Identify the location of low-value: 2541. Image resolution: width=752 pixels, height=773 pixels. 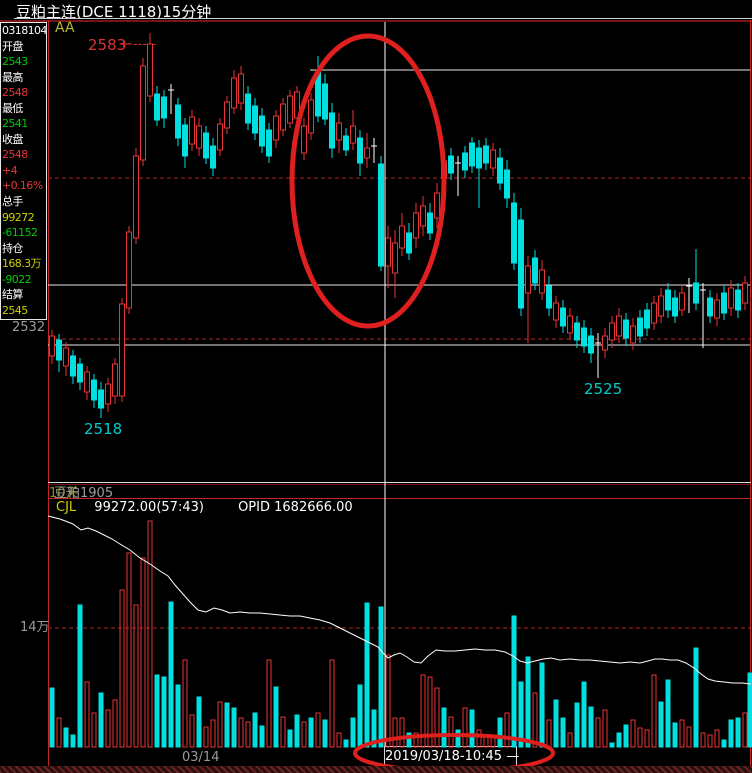
(15, 124).